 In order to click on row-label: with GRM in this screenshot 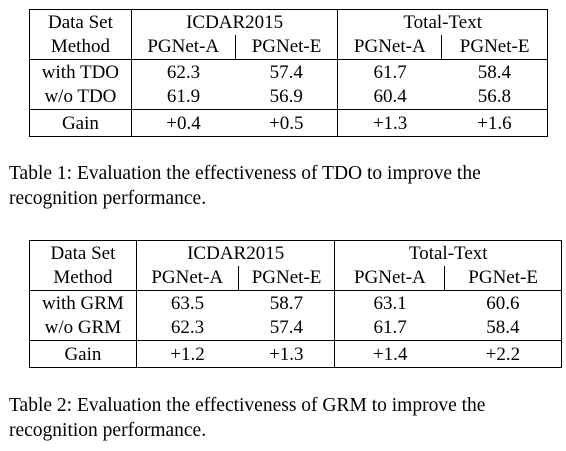, I will do `click(83, 303)`.